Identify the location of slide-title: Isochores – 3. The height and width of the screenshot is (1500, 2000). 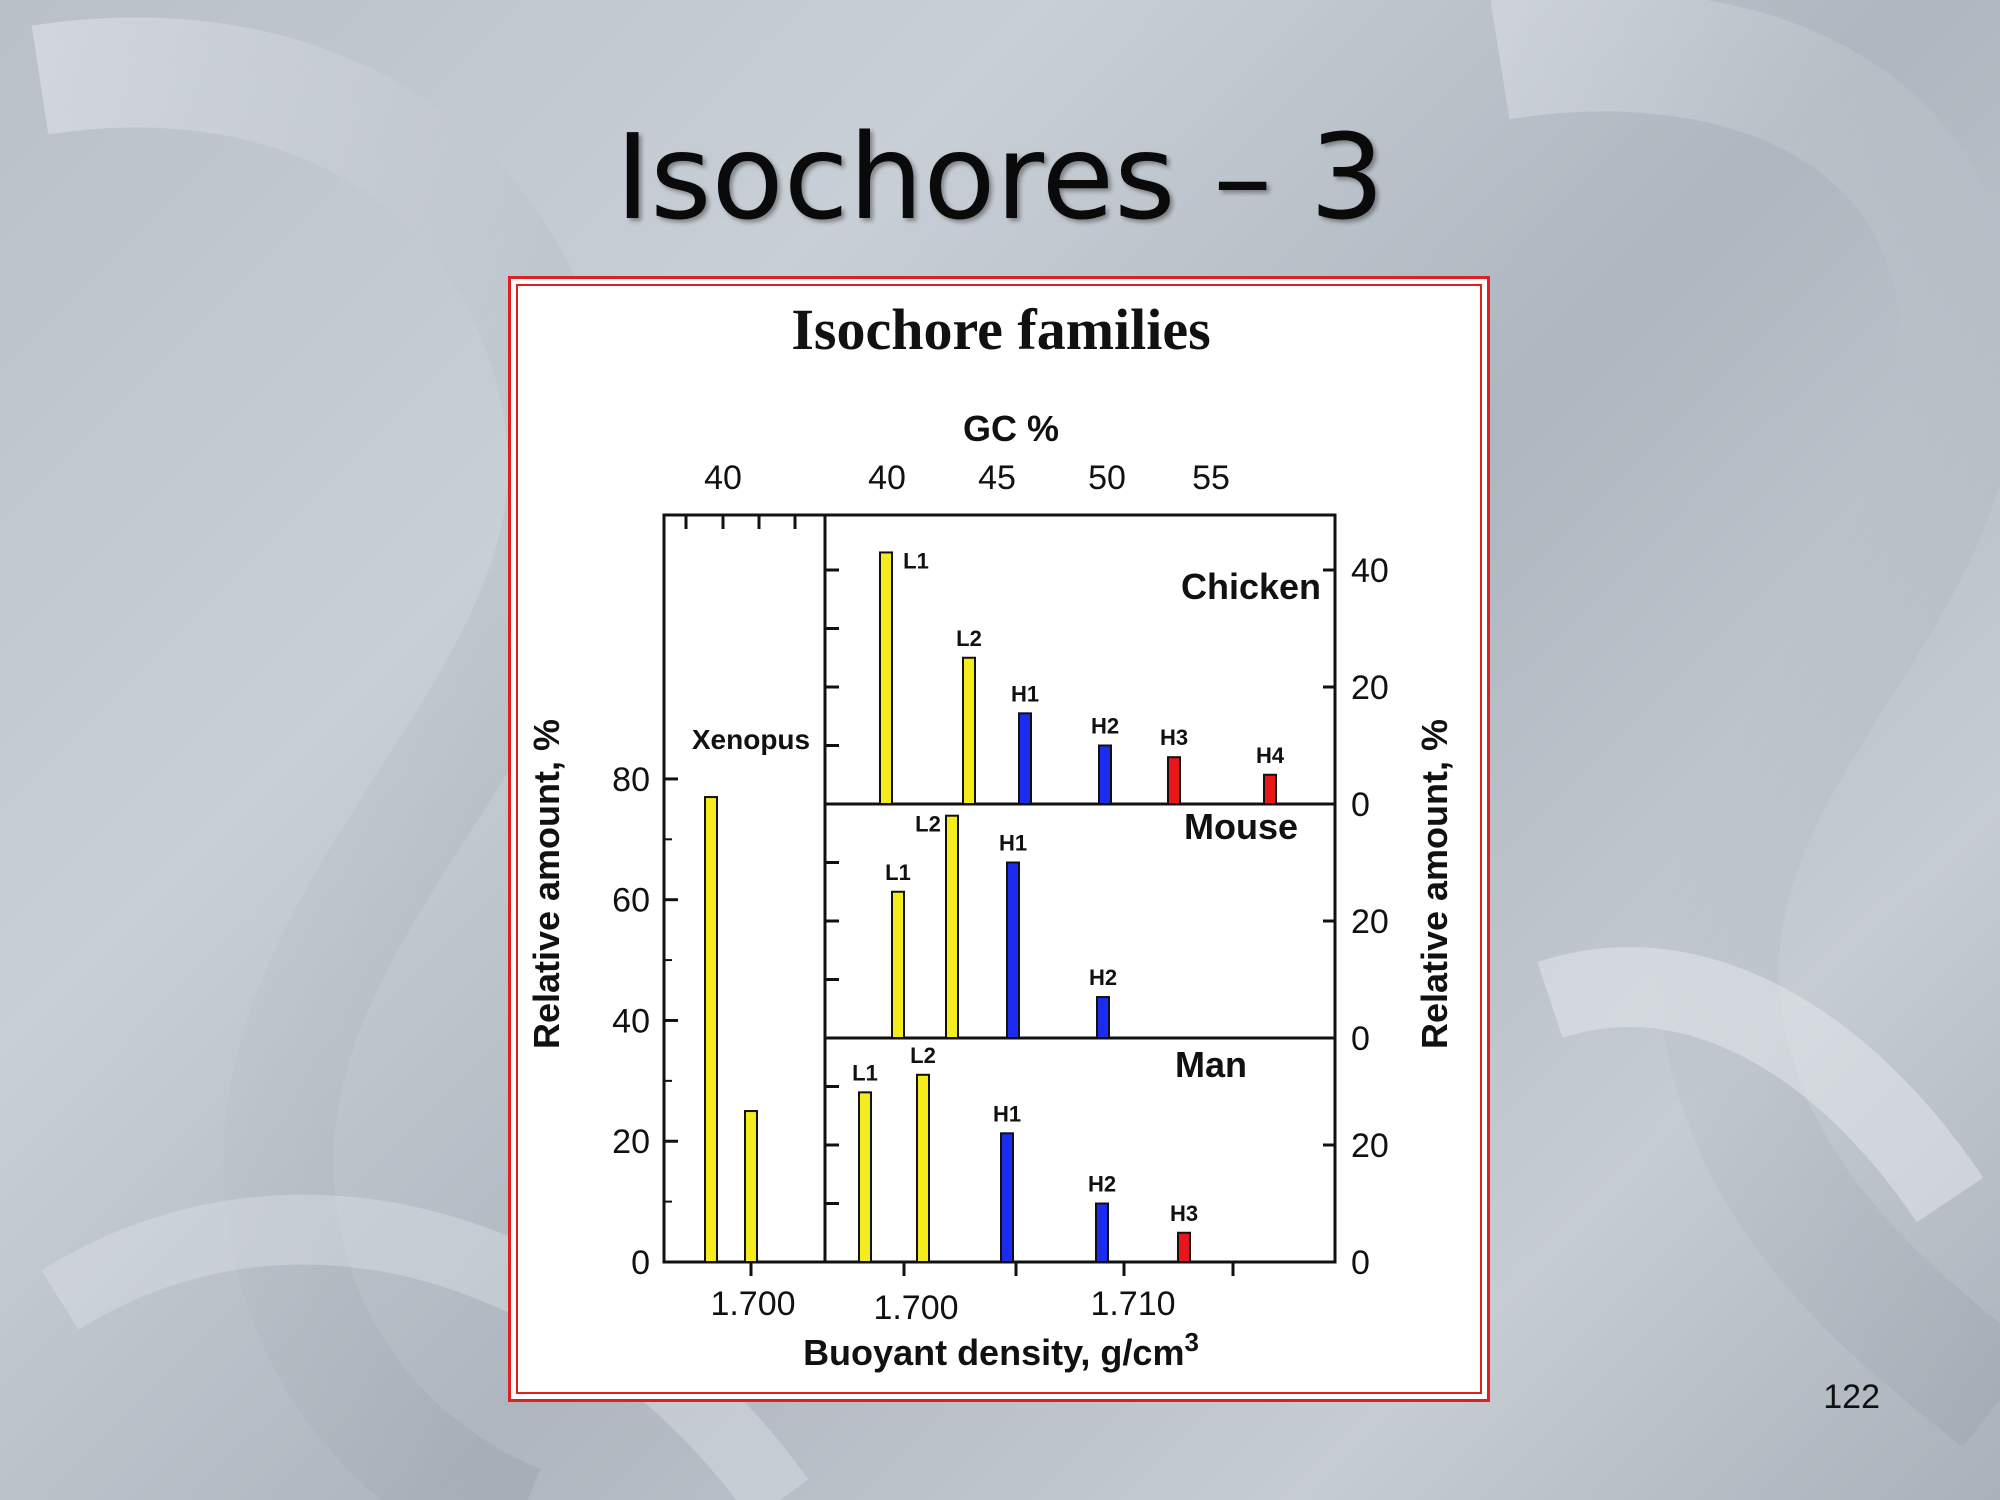
(1000, 177).